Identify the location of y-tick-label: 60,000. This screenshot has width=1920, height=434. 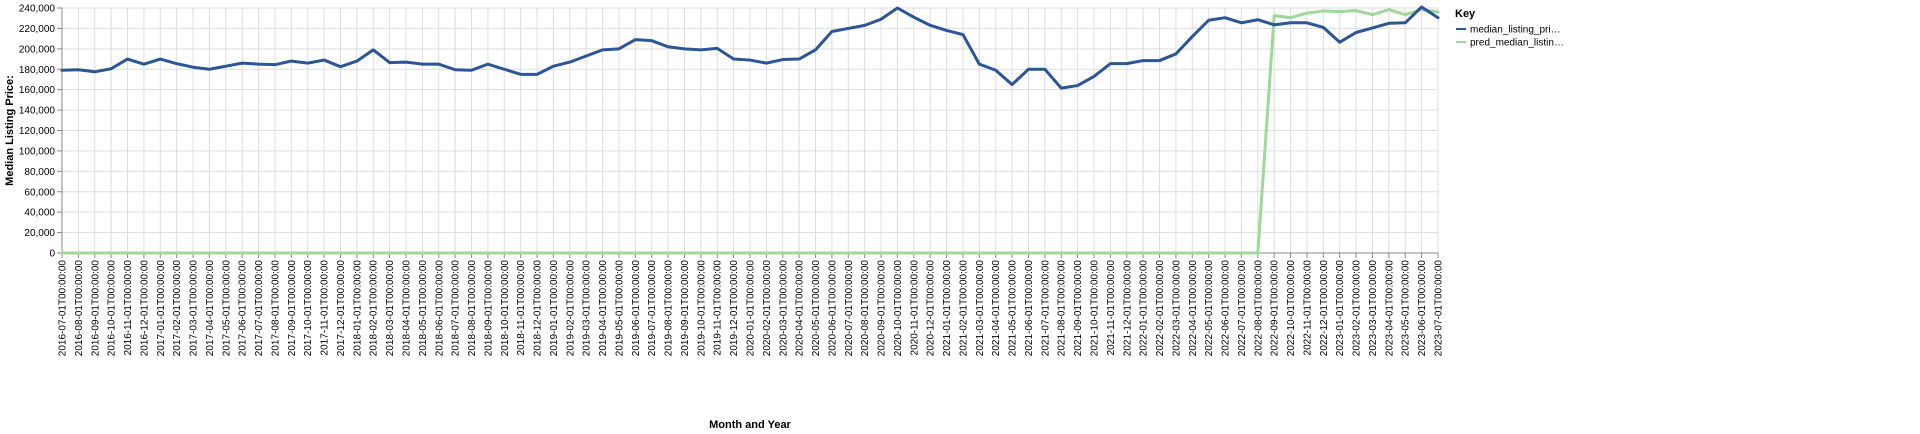
(39, 192).